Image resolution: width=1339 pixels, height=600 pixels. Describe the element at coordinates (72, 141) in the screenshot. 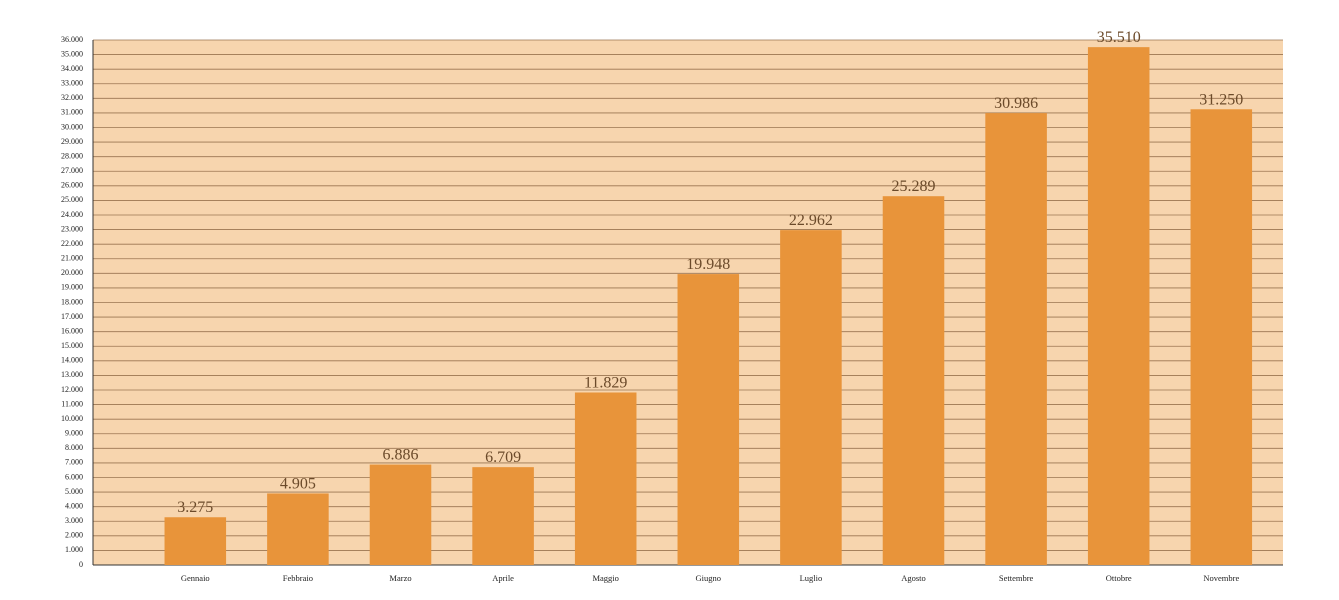

I see `y-tick-label: 29.000` at that location.